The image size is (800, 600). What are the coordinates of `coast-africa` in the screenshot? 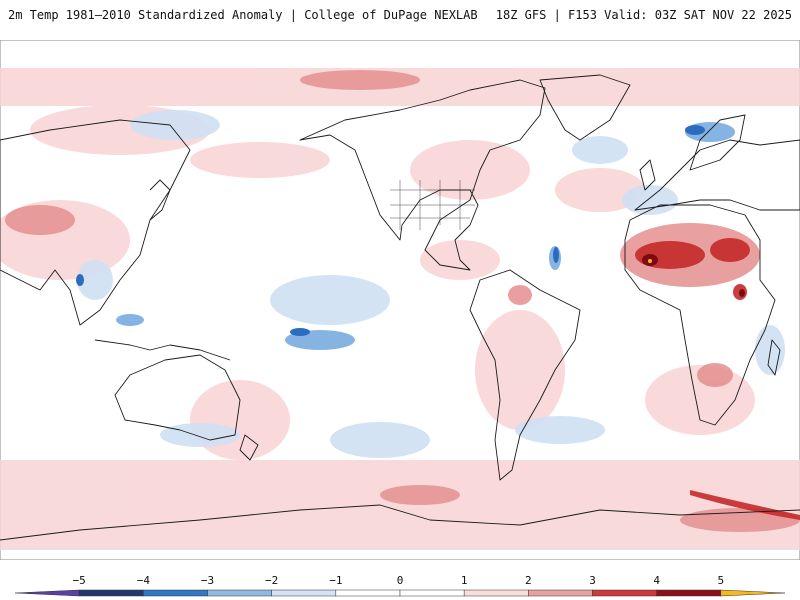 It's located at (700, 315).